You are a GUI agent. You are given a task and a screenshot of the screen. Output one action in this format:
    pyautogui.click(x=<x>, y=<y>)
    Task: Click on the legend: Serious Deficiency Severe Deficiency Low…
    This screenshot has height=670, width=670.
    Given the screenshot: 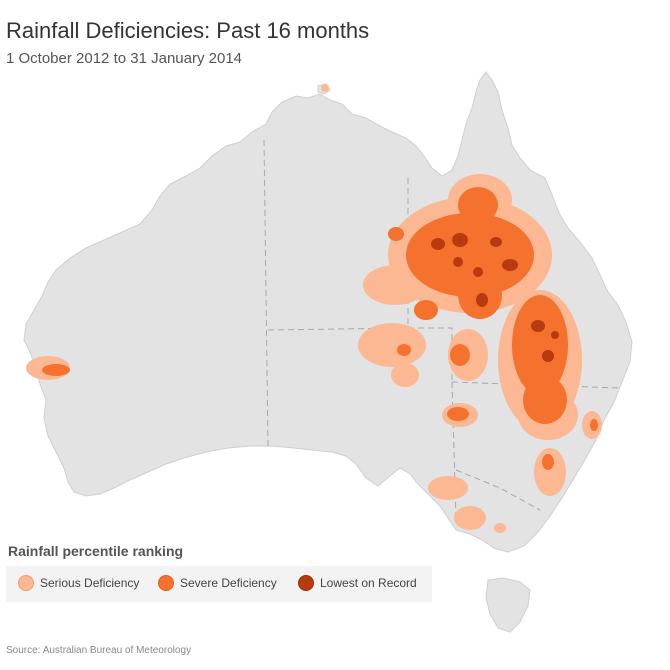 What is the action you would take?
    pyautogui.click(x=219, y=584)
    